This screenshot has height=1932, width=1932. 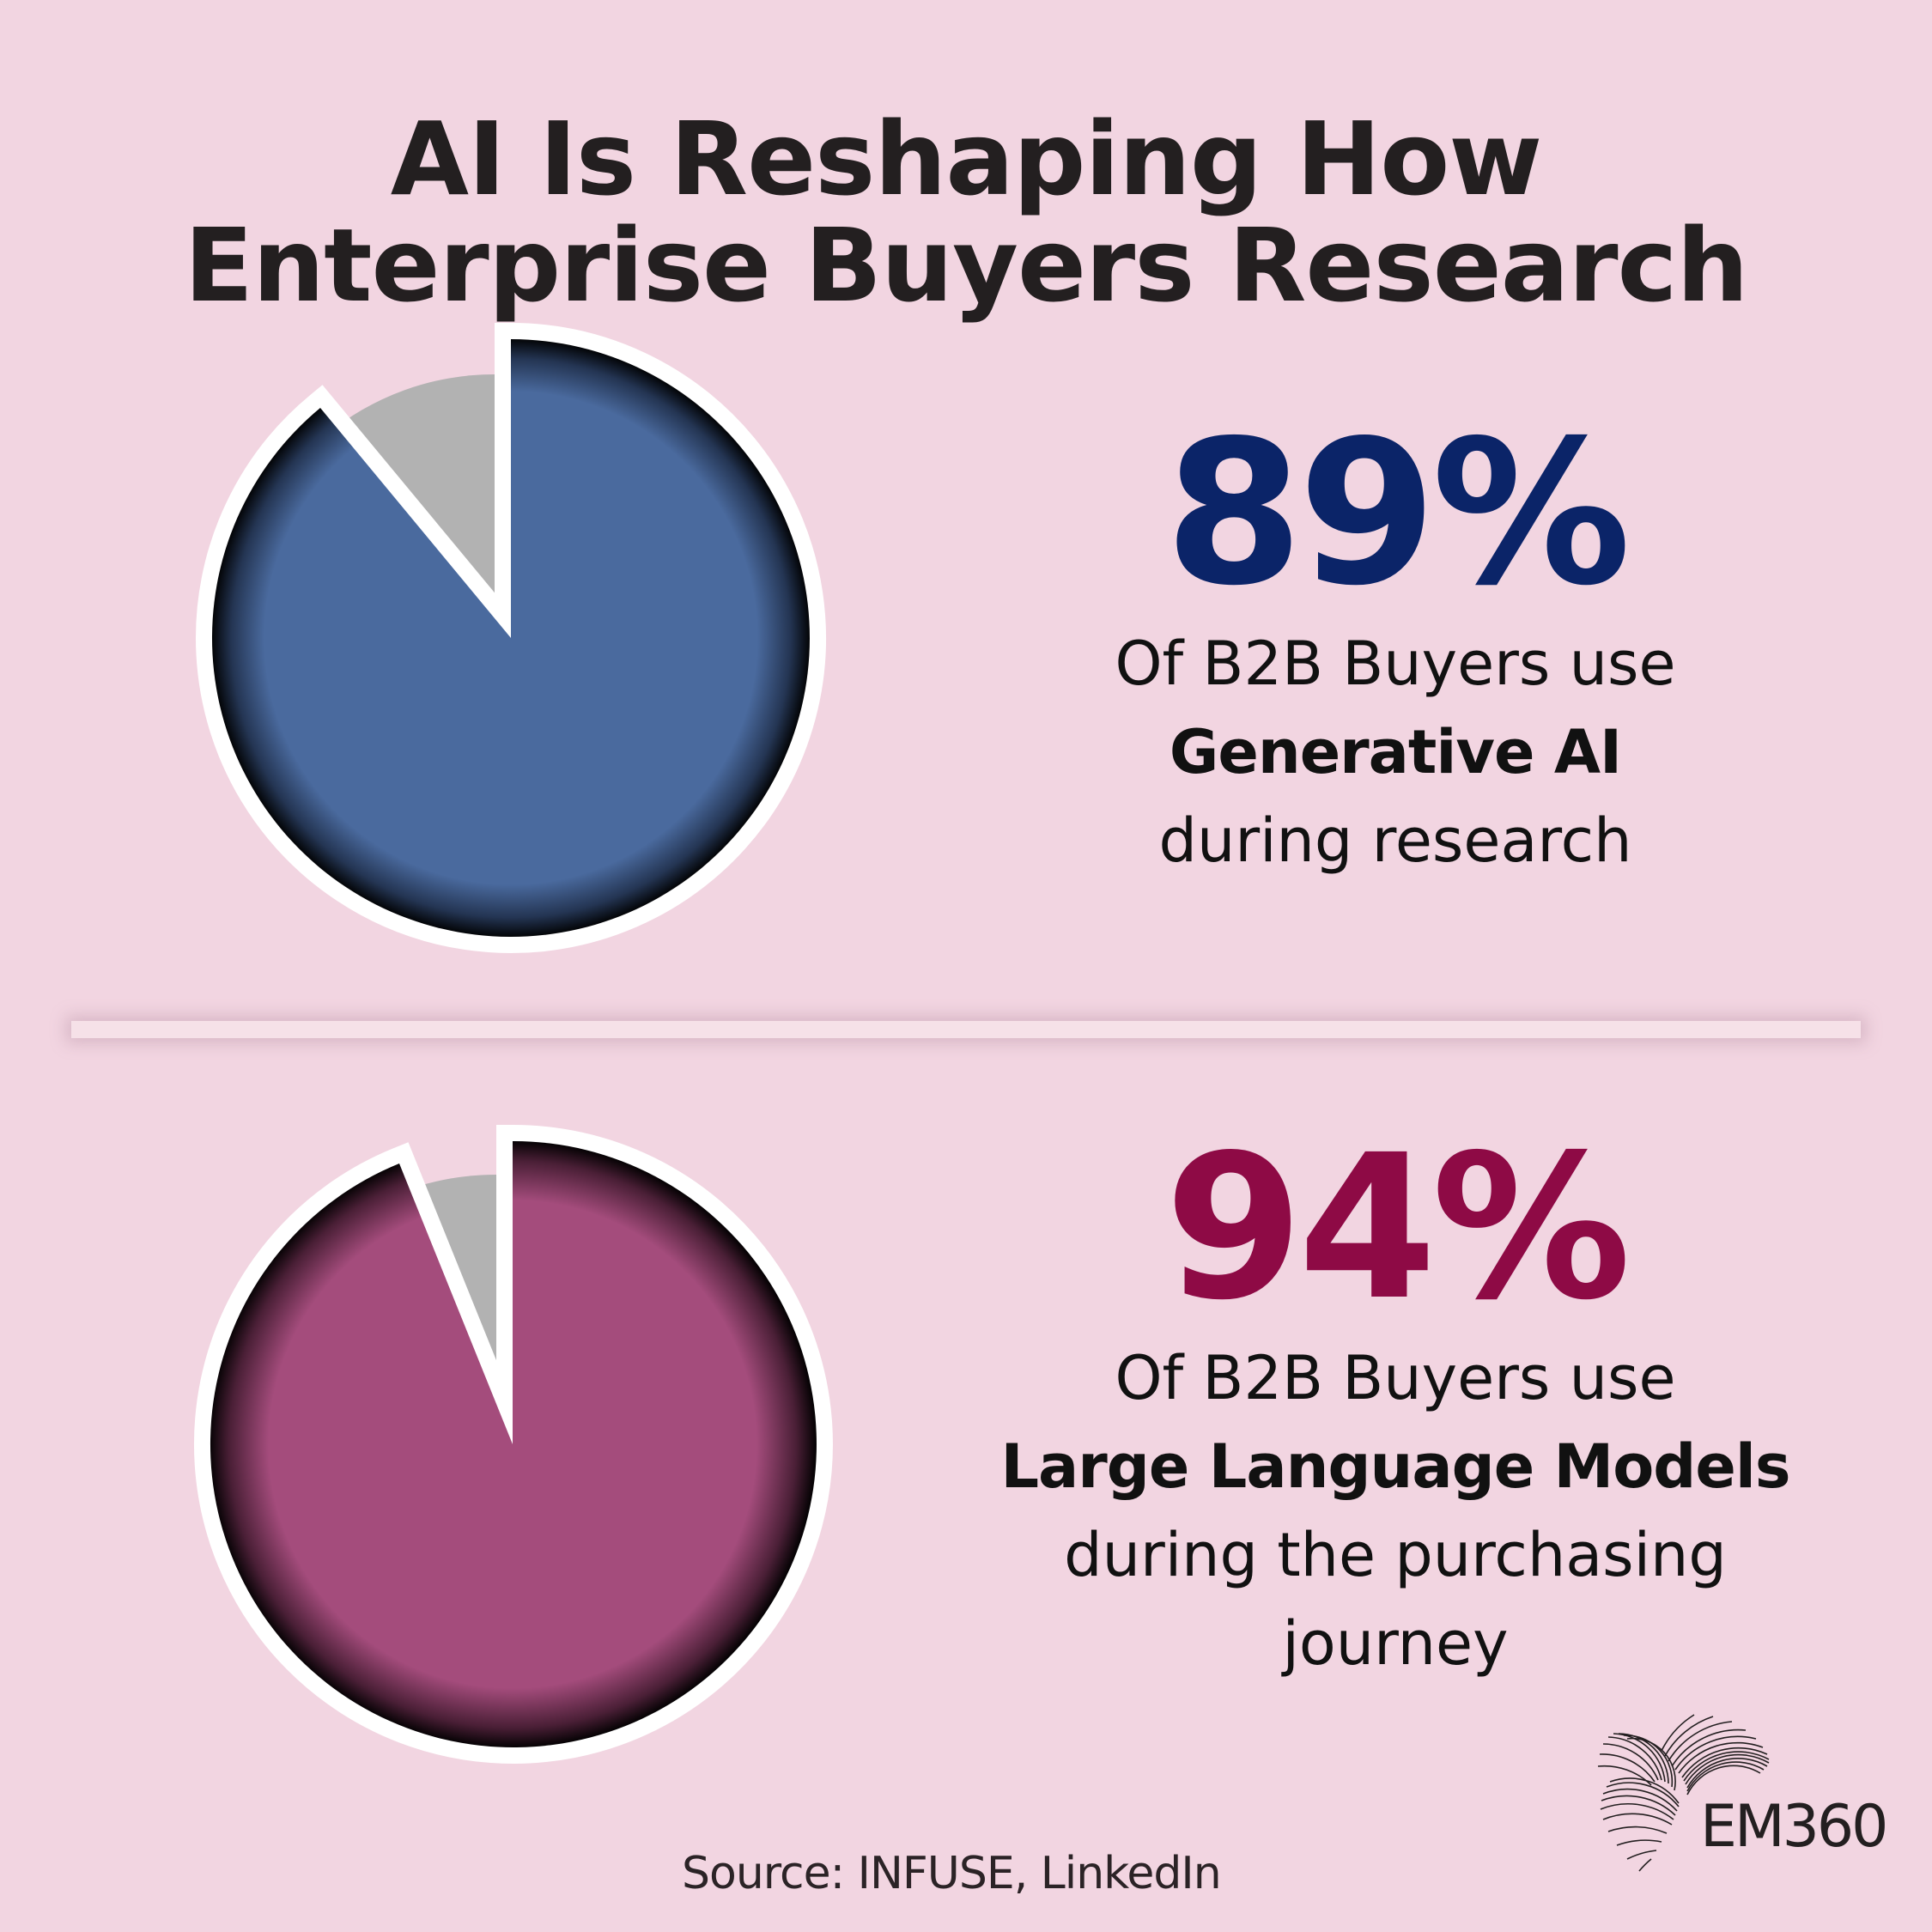 I want to click on source-citation: Source: INFUSE, LinkedIn, so click(x=952, y=1873).